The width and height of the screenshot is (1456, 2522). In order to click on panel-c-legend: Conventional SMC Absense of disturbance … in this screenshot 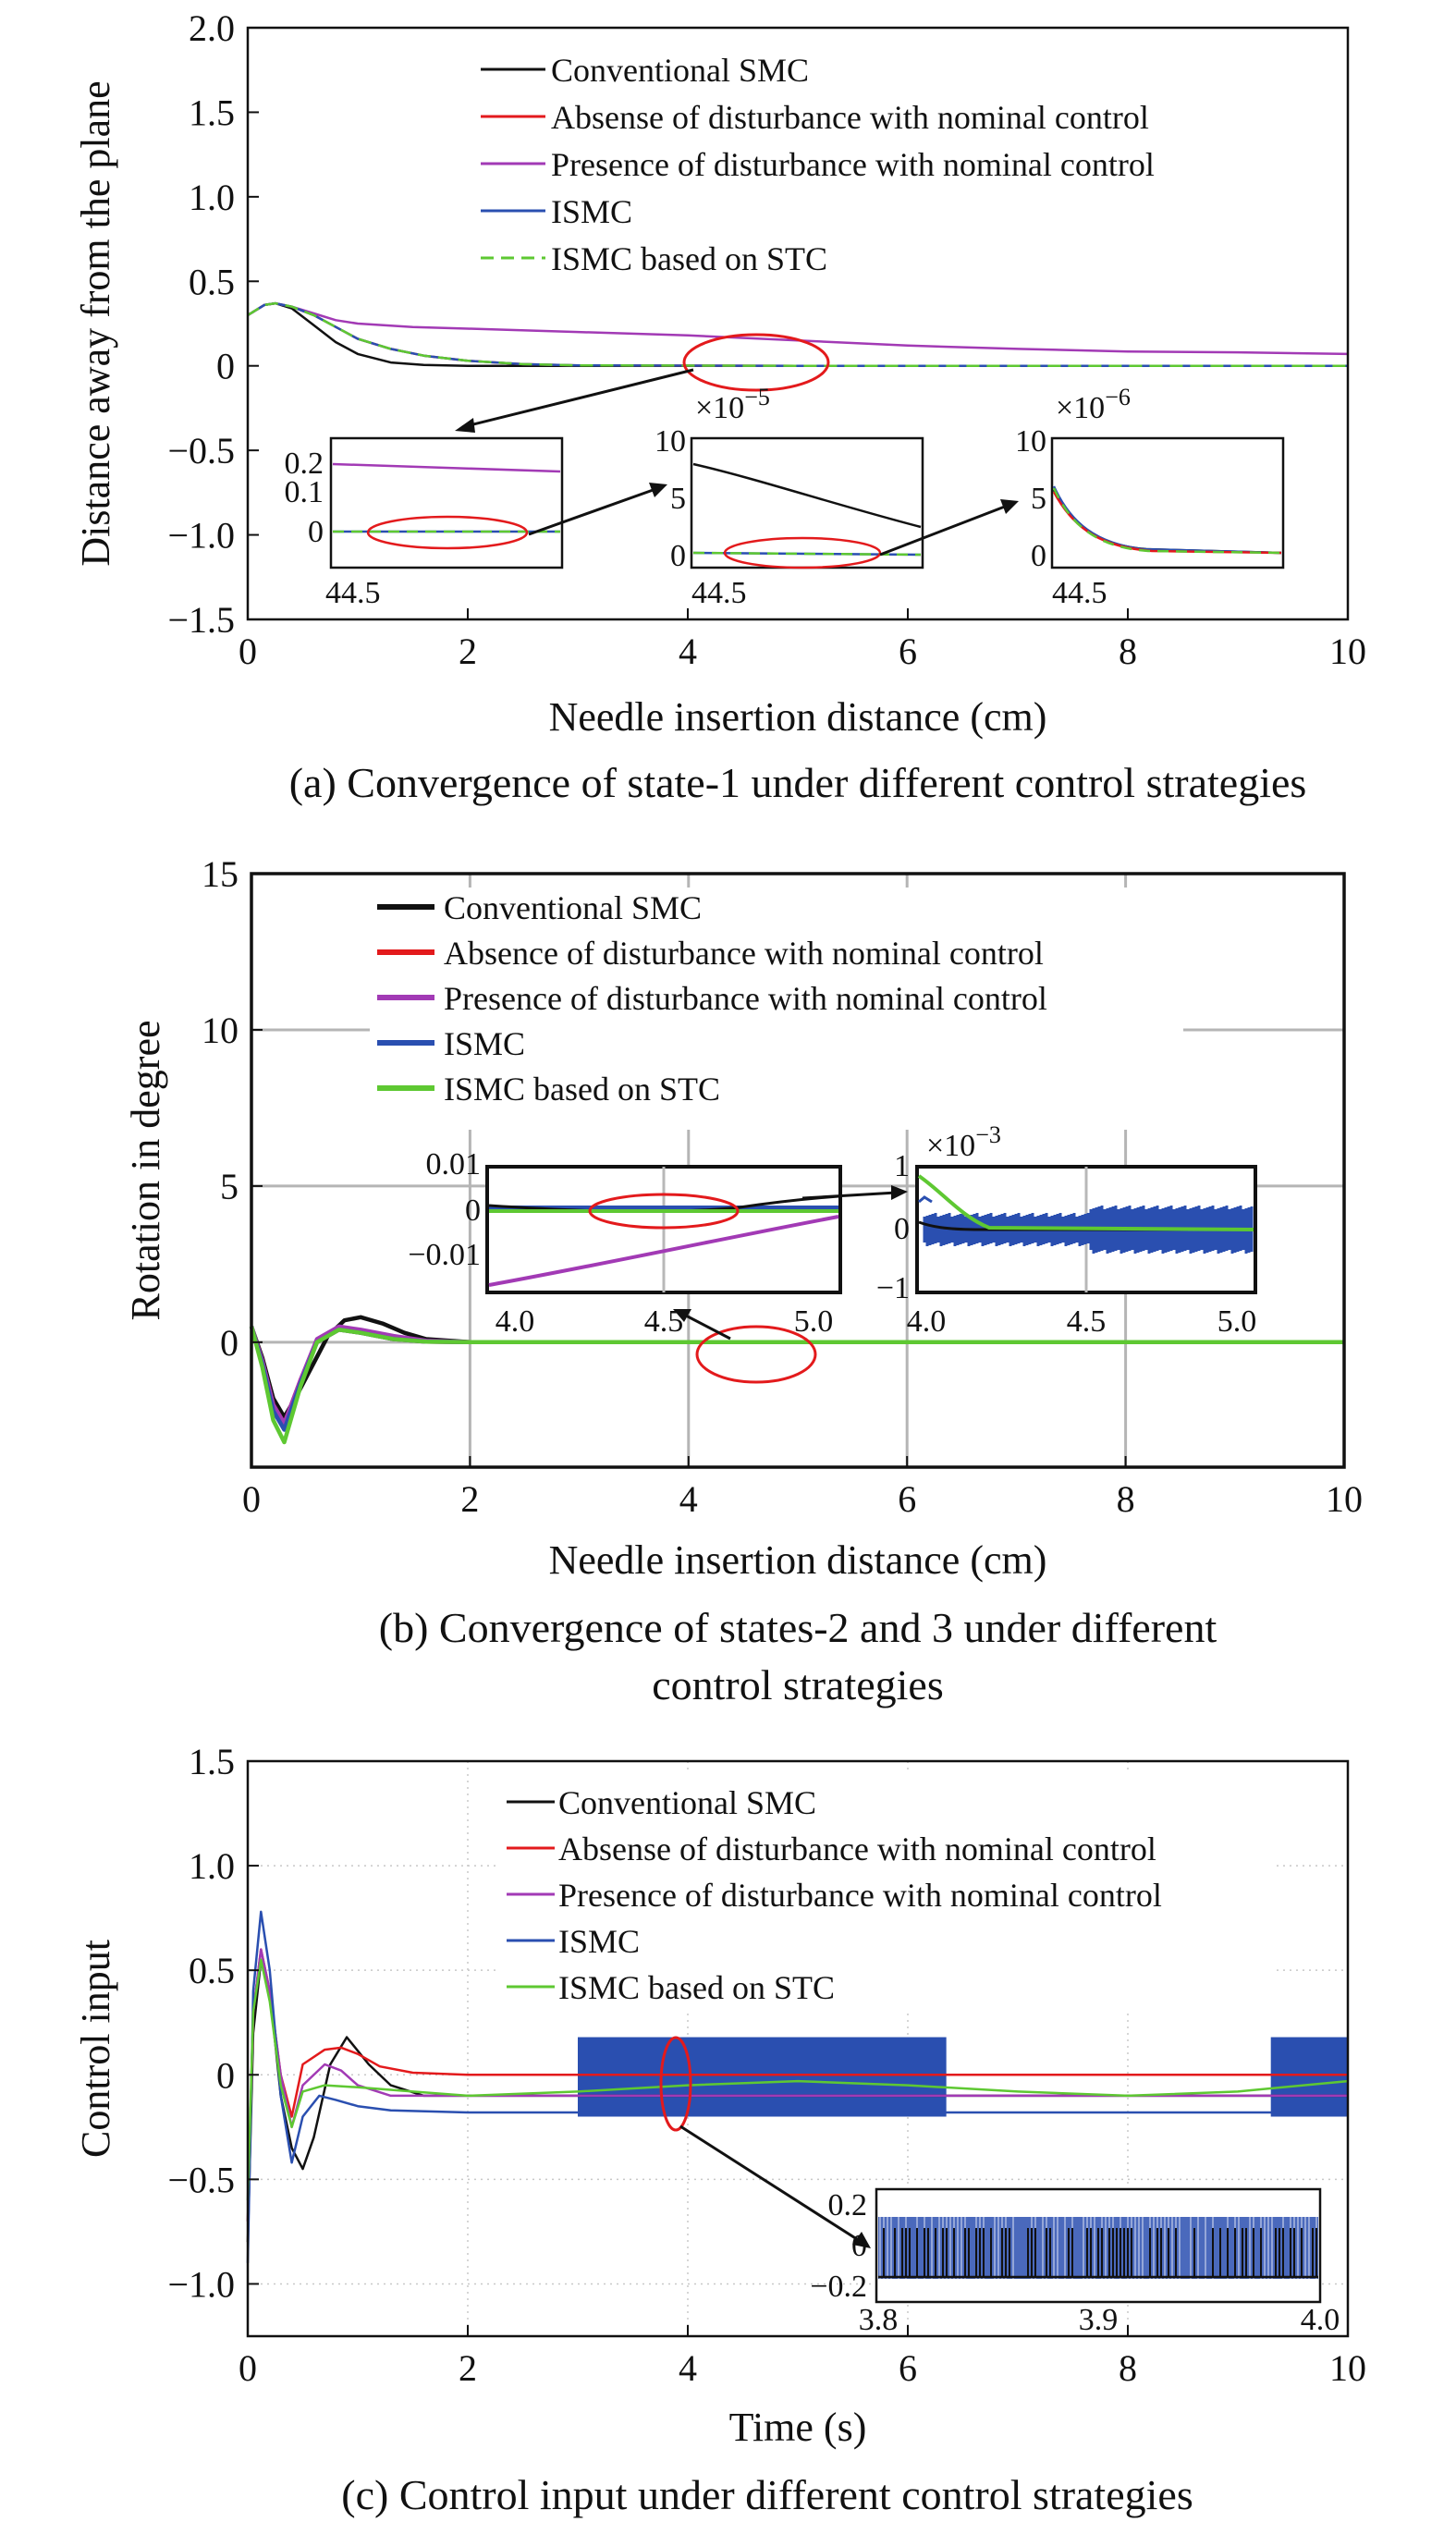, I will do `click(885, 1893)`.